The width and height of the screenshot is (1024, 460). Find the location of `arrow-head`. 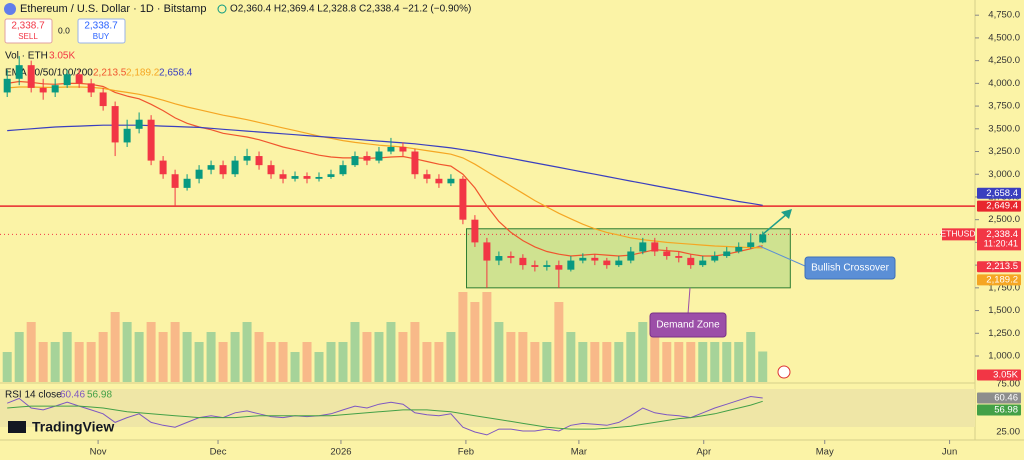

arrow-head is located at coordinates (786, 214).